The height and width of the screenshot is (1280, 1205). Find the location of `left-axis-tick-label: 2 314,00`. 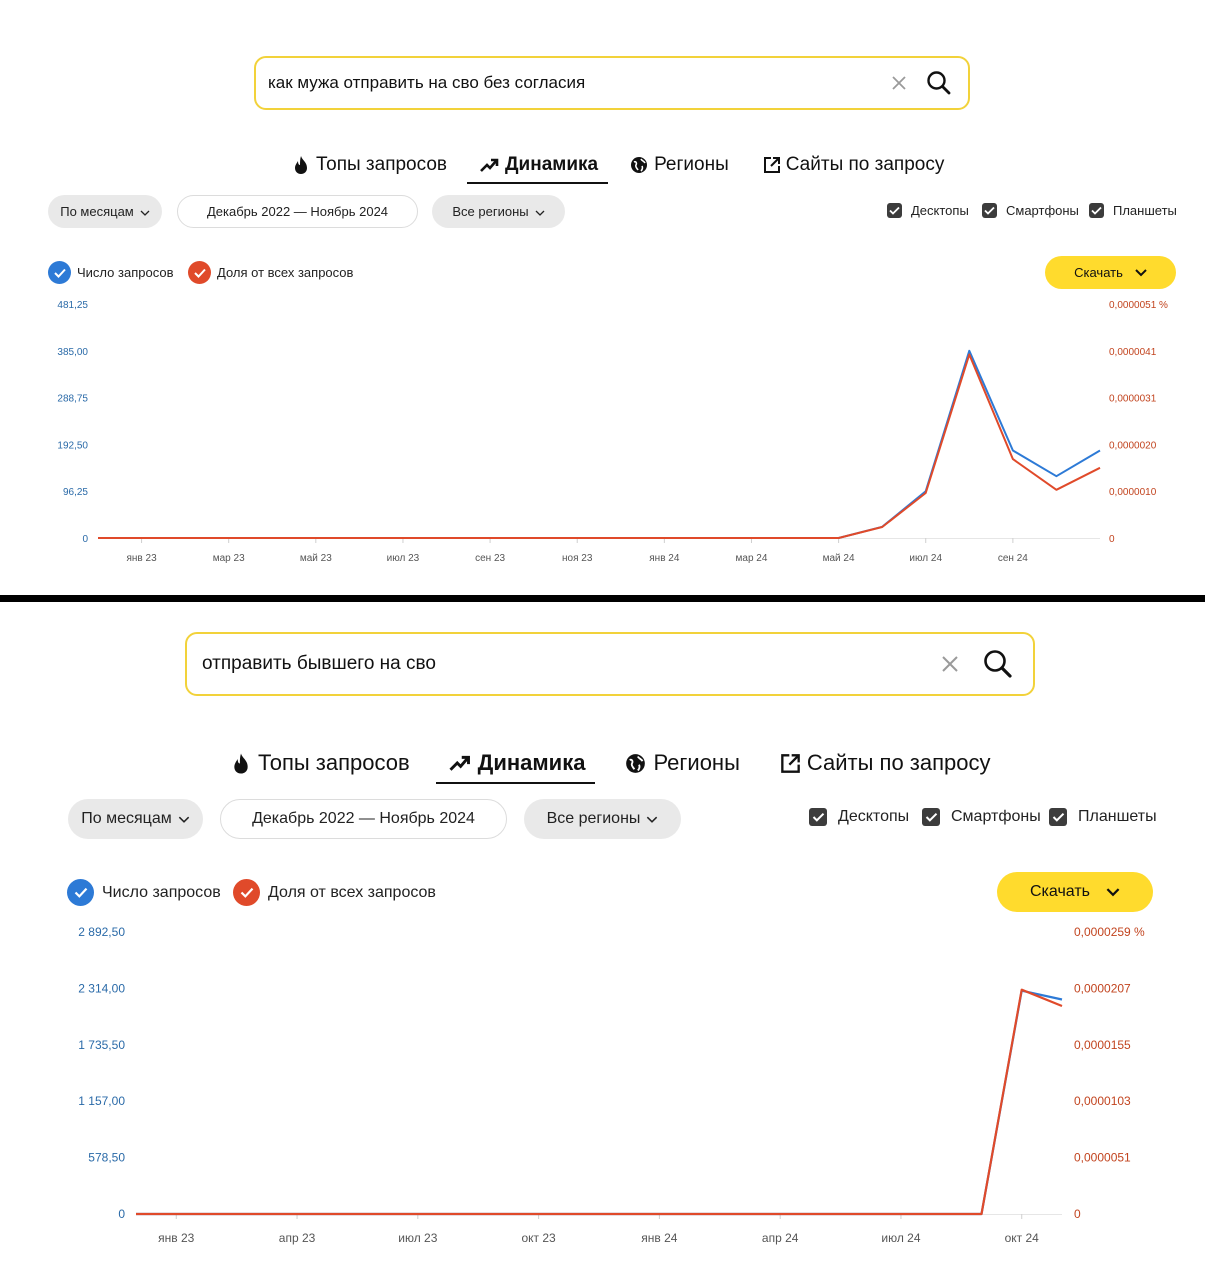

left-axis-tick-label: 2 314,00 is located at coordinates (101, 988).